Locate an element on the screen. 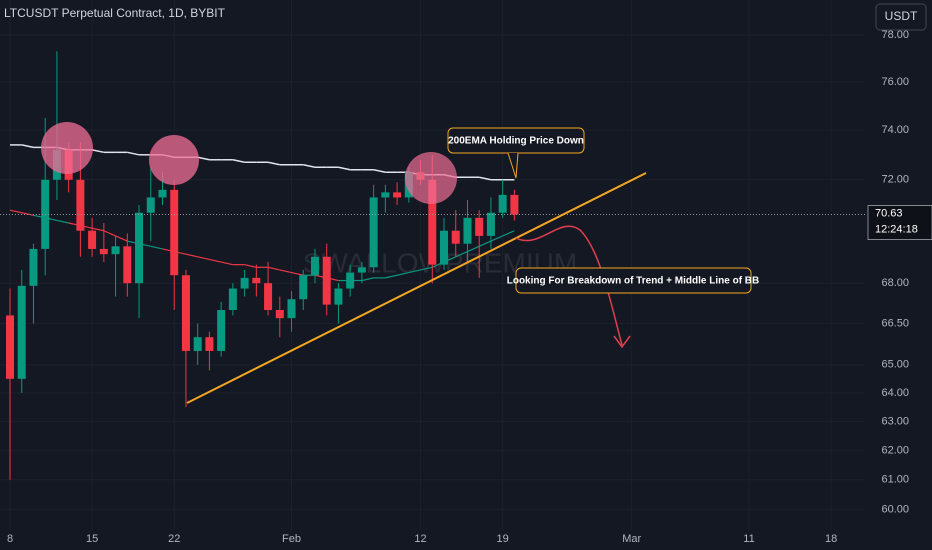 The image size is (932, 550). x-tick-label: 12 is located at coordinates (420, 539).